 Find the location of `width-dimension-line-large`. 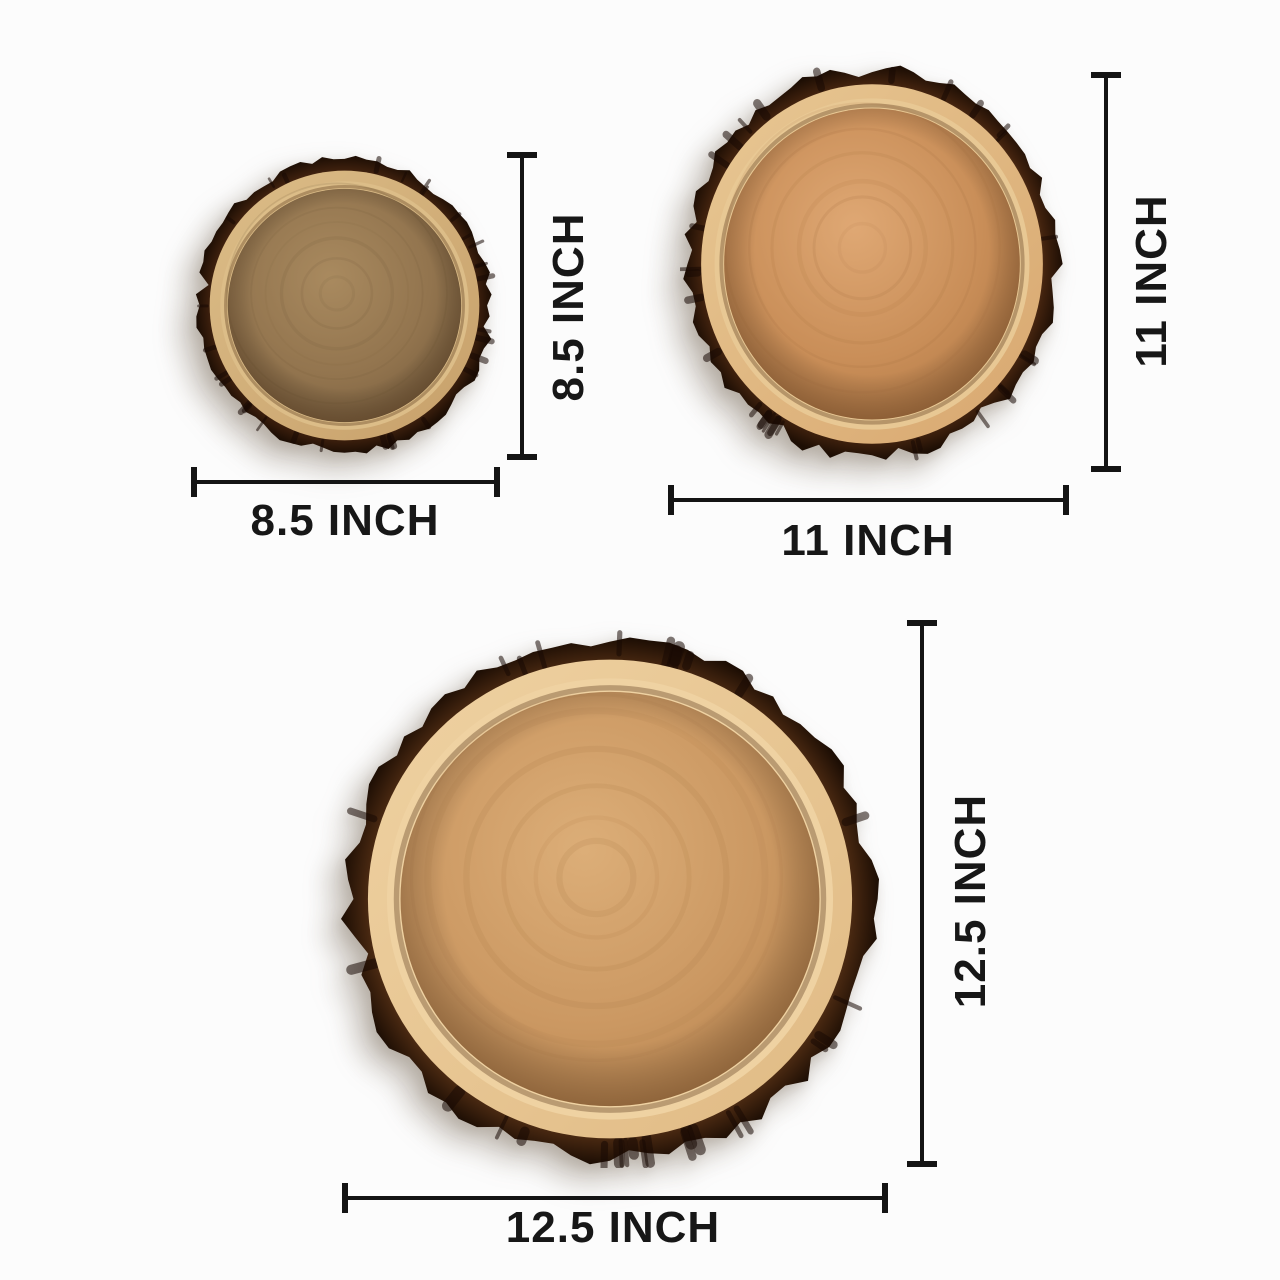

width-dimension-line-large is located at coordinates (615, 1198).